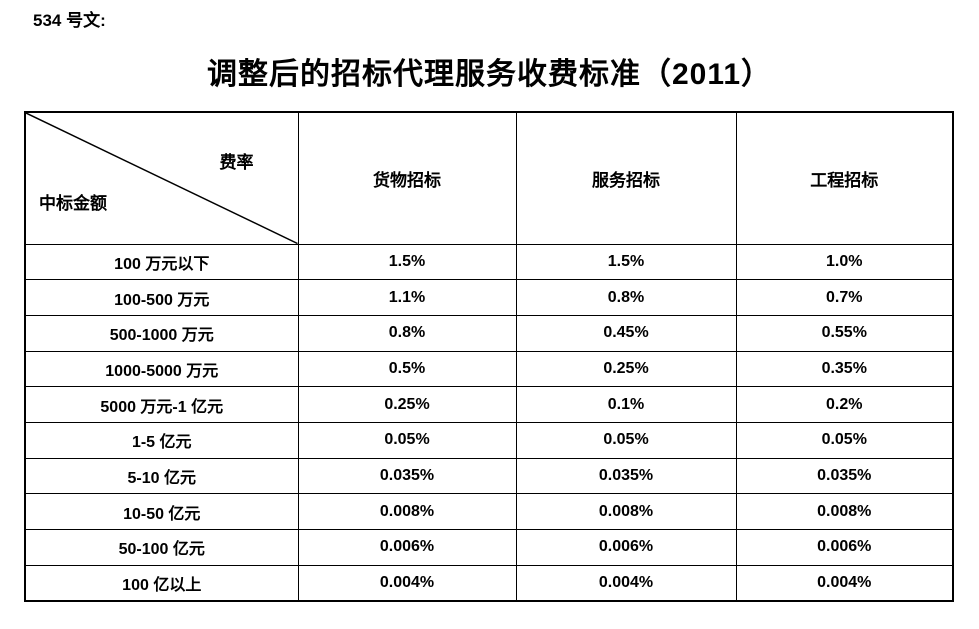 The height and width of the screenshot is (629, 979). Describe the element at coordinates (161, 476) in the screenshot. I see `amount-cell: 5-10 亿元` at that location.